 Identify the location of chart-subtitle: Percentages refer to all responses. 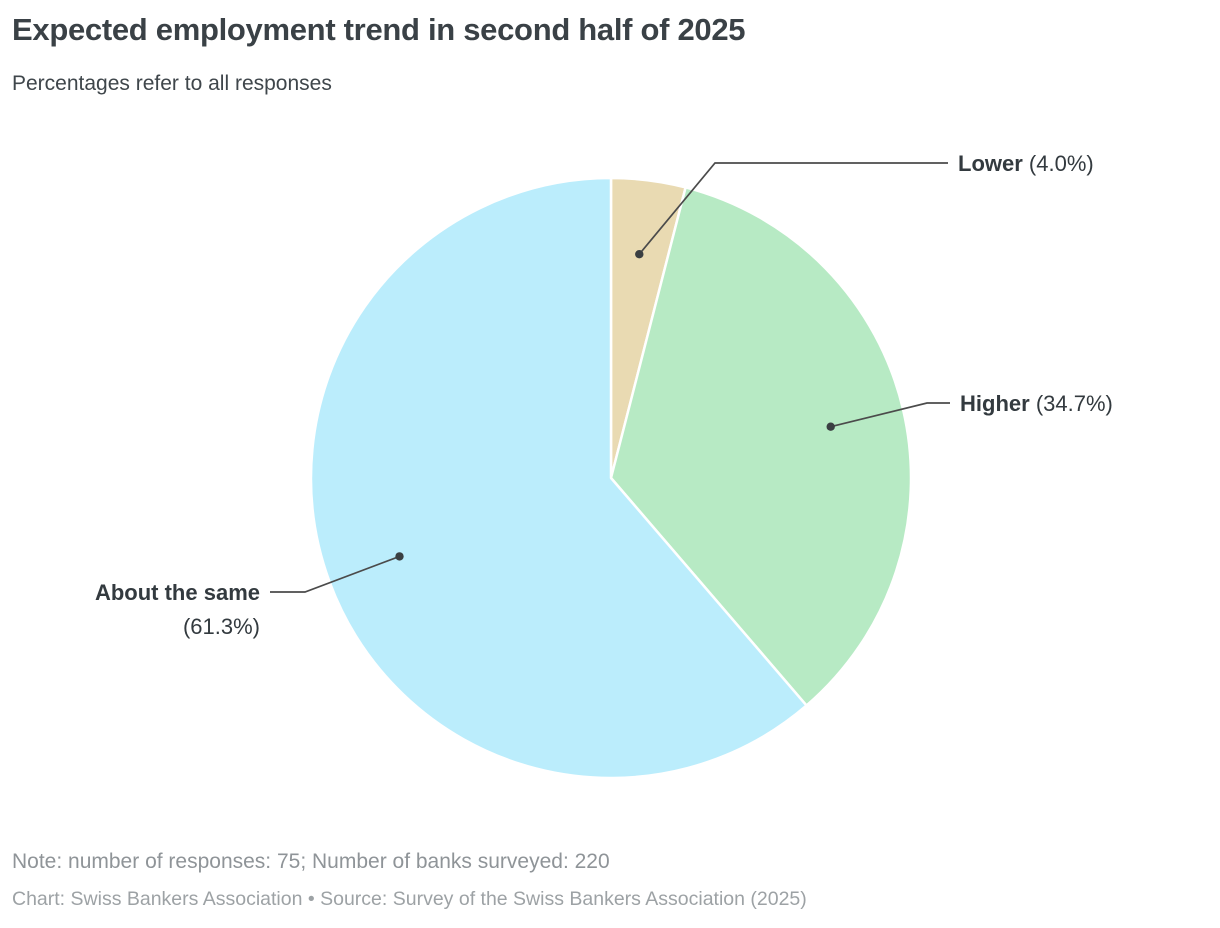
(172, 83).